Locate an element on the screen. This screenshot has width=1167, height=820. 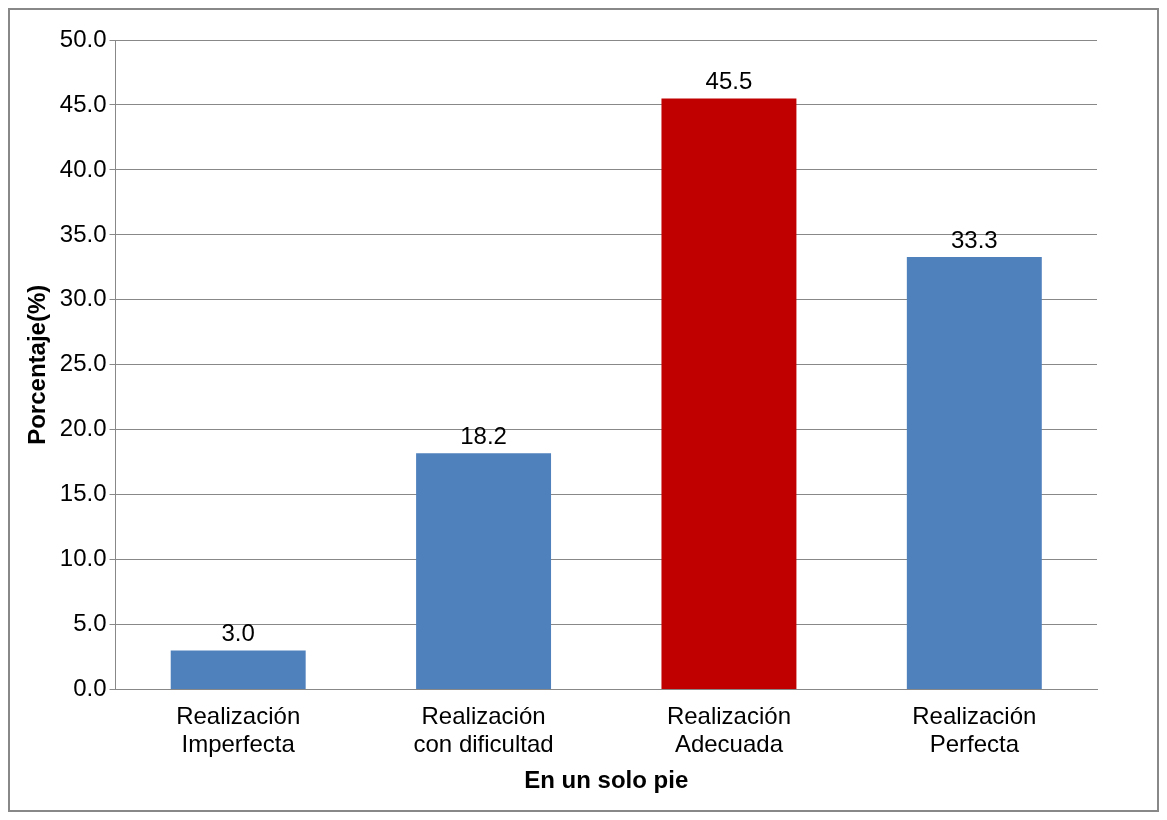
data-label: 3.0 is located at coordinates (238, 633).